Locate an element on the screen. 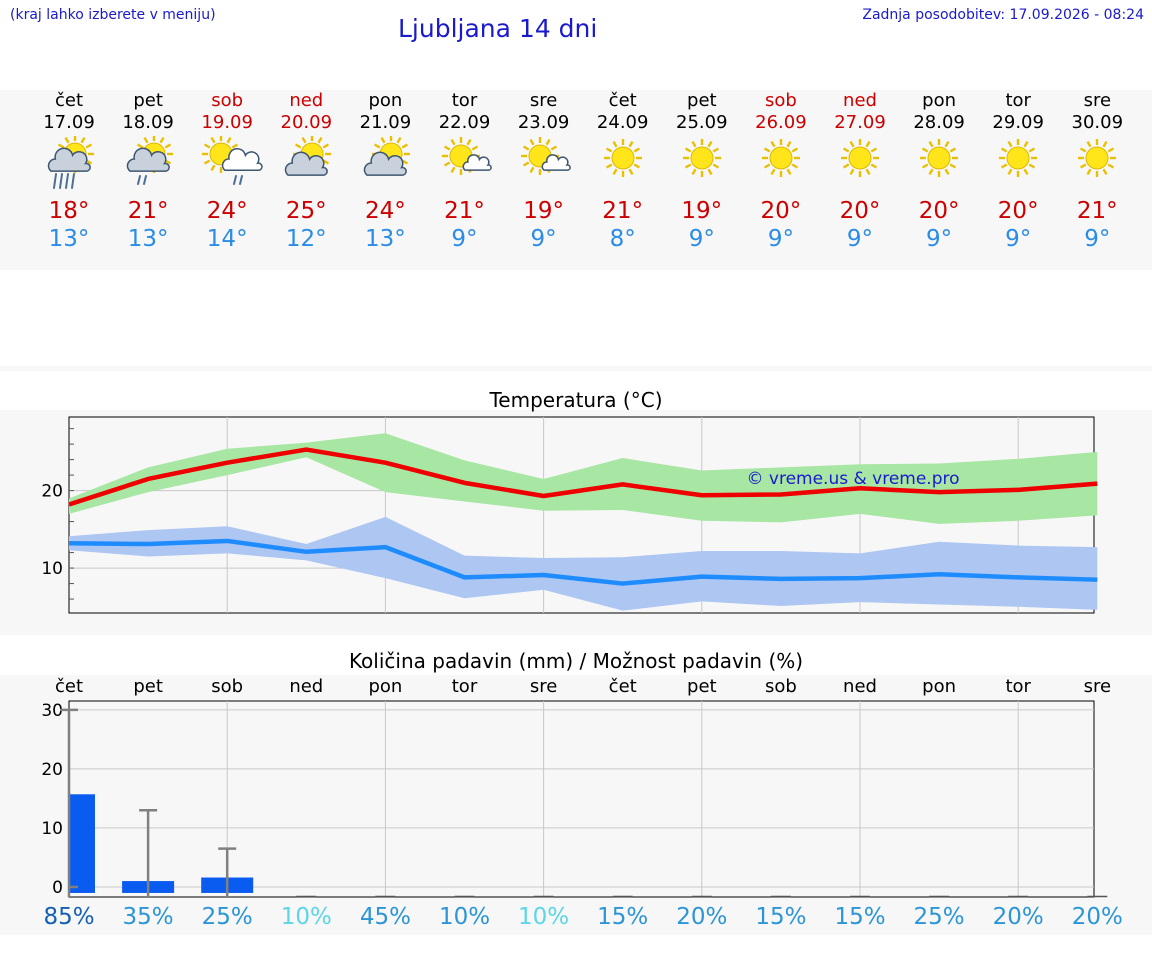 This screenshot has width=1152, height=975. min-temperature: 12° is located at coordinates (306, 239).